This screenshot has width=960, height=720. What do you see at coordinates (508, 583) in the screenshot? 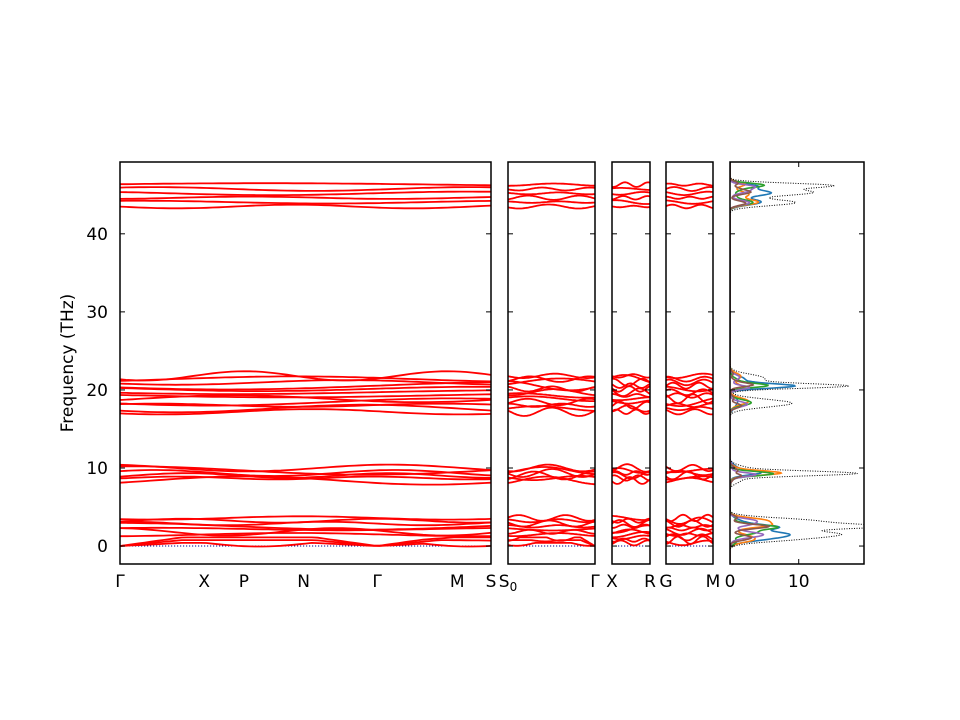
I see `k-point-label: S0` at bounding box center [508, 583].